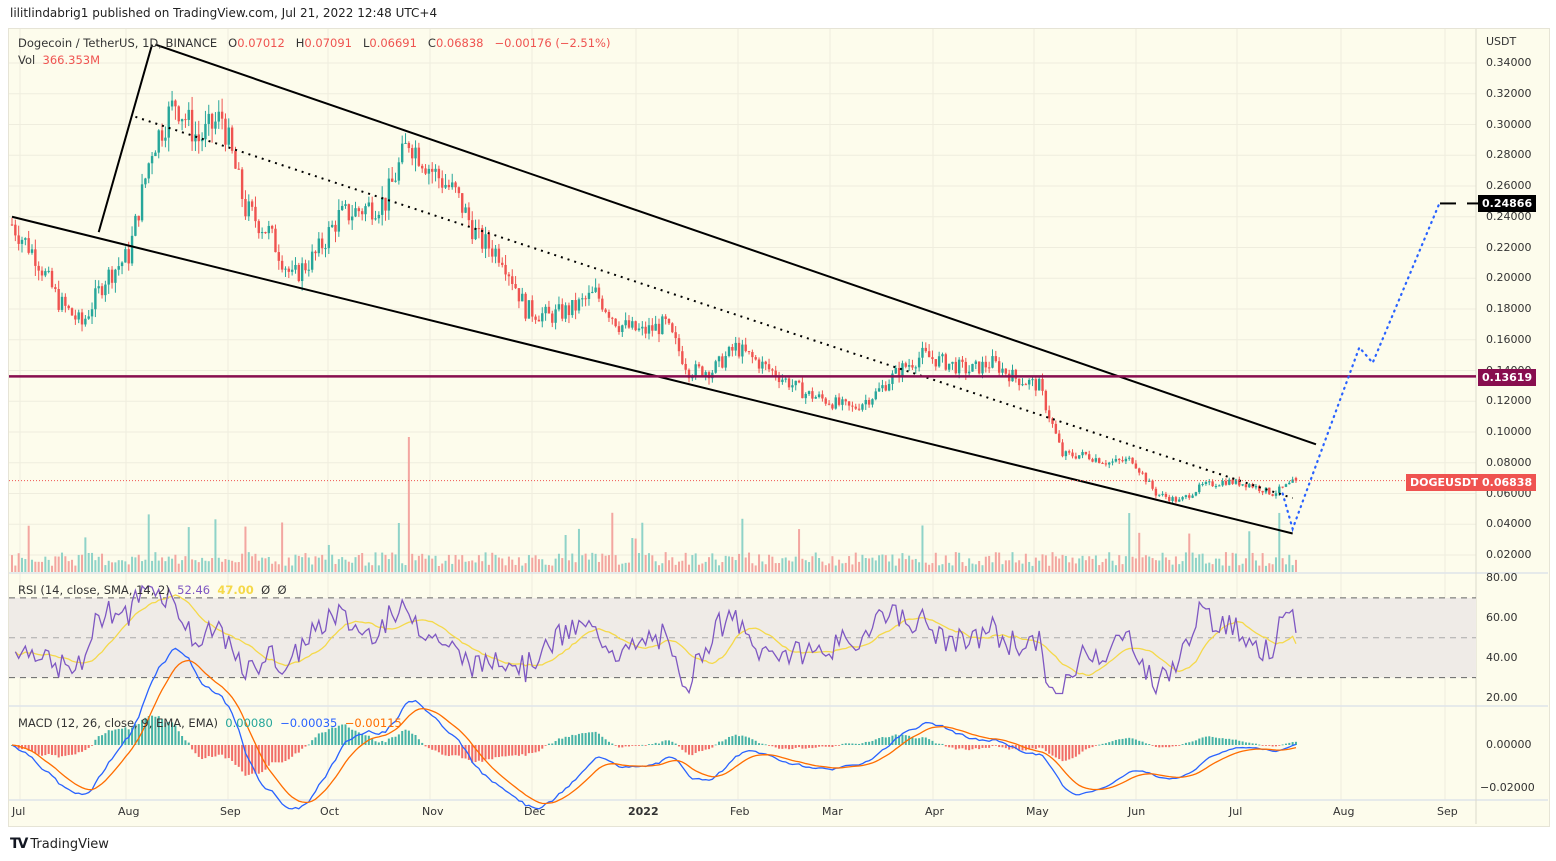  Describe the element at coordinates (459, 43) in the screenshot. I see `close-value: 0.06838` at that location.